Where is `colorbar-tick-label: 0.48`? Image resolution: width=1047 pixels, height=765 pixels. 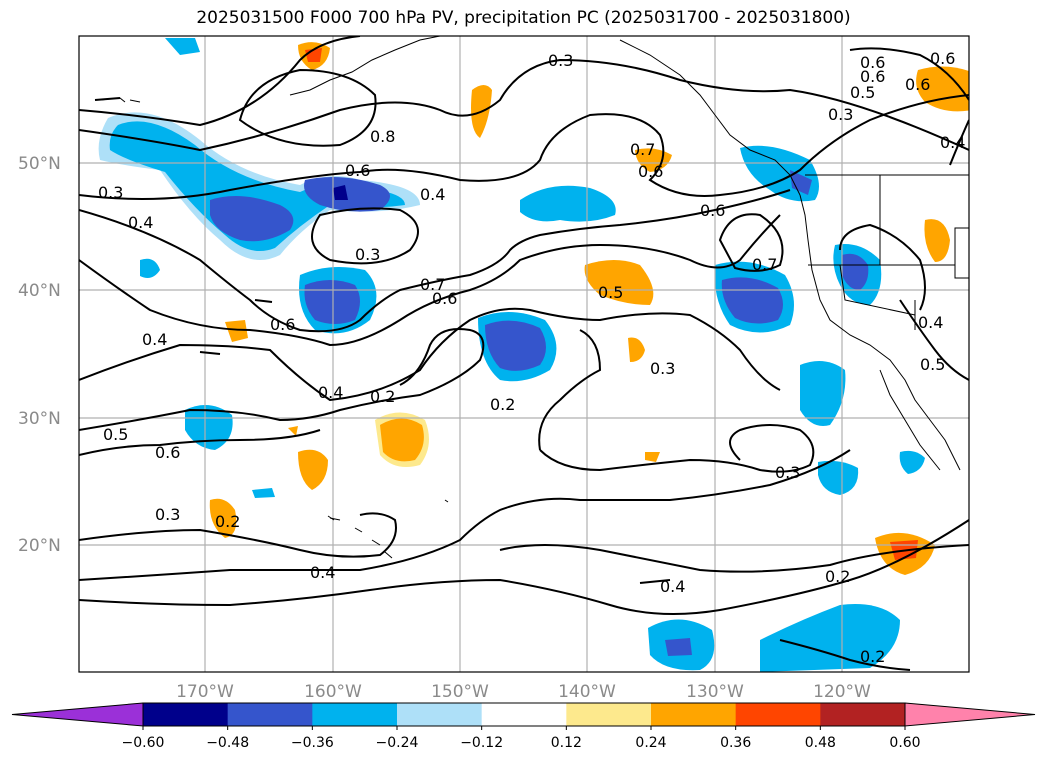 colorbar-tick-label: 0.48 is located at coordinates (820, 743).